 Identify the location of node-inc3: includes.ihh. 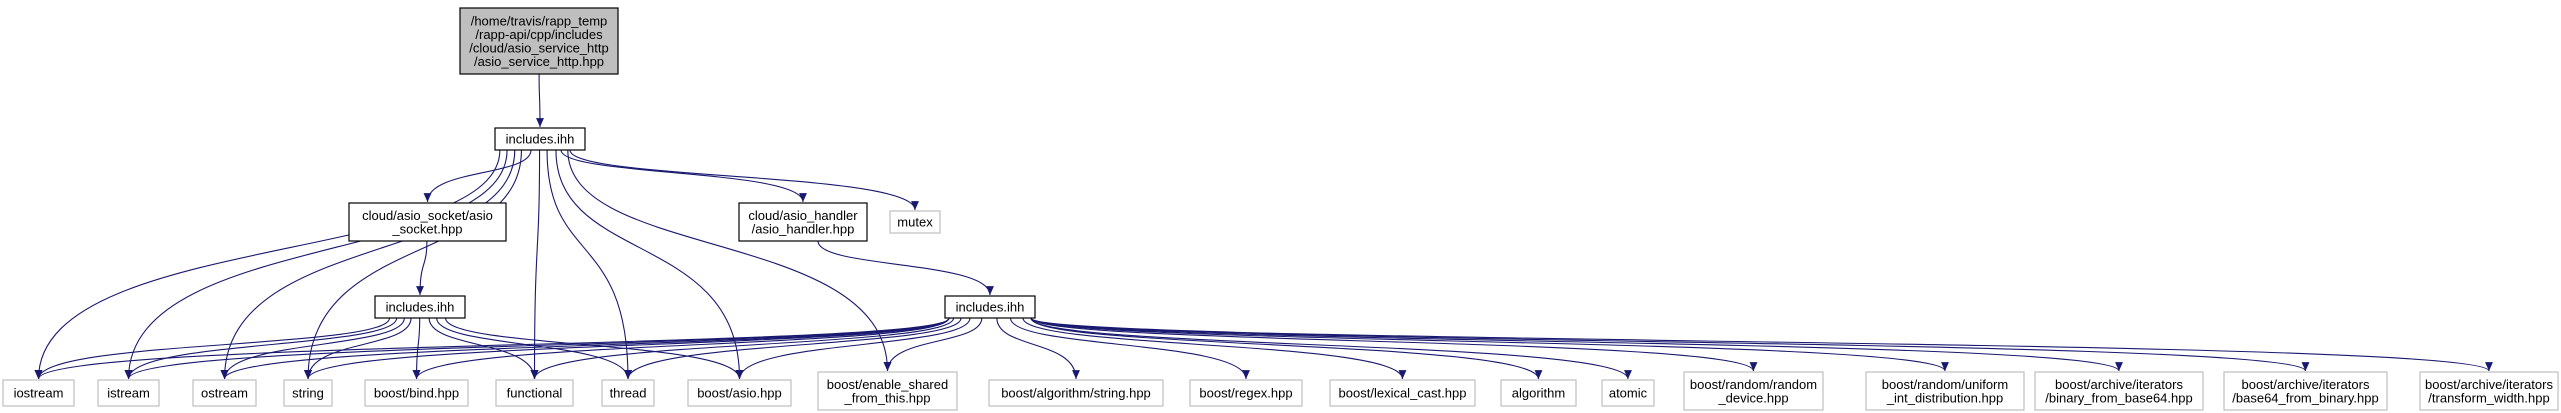
(990, 307).